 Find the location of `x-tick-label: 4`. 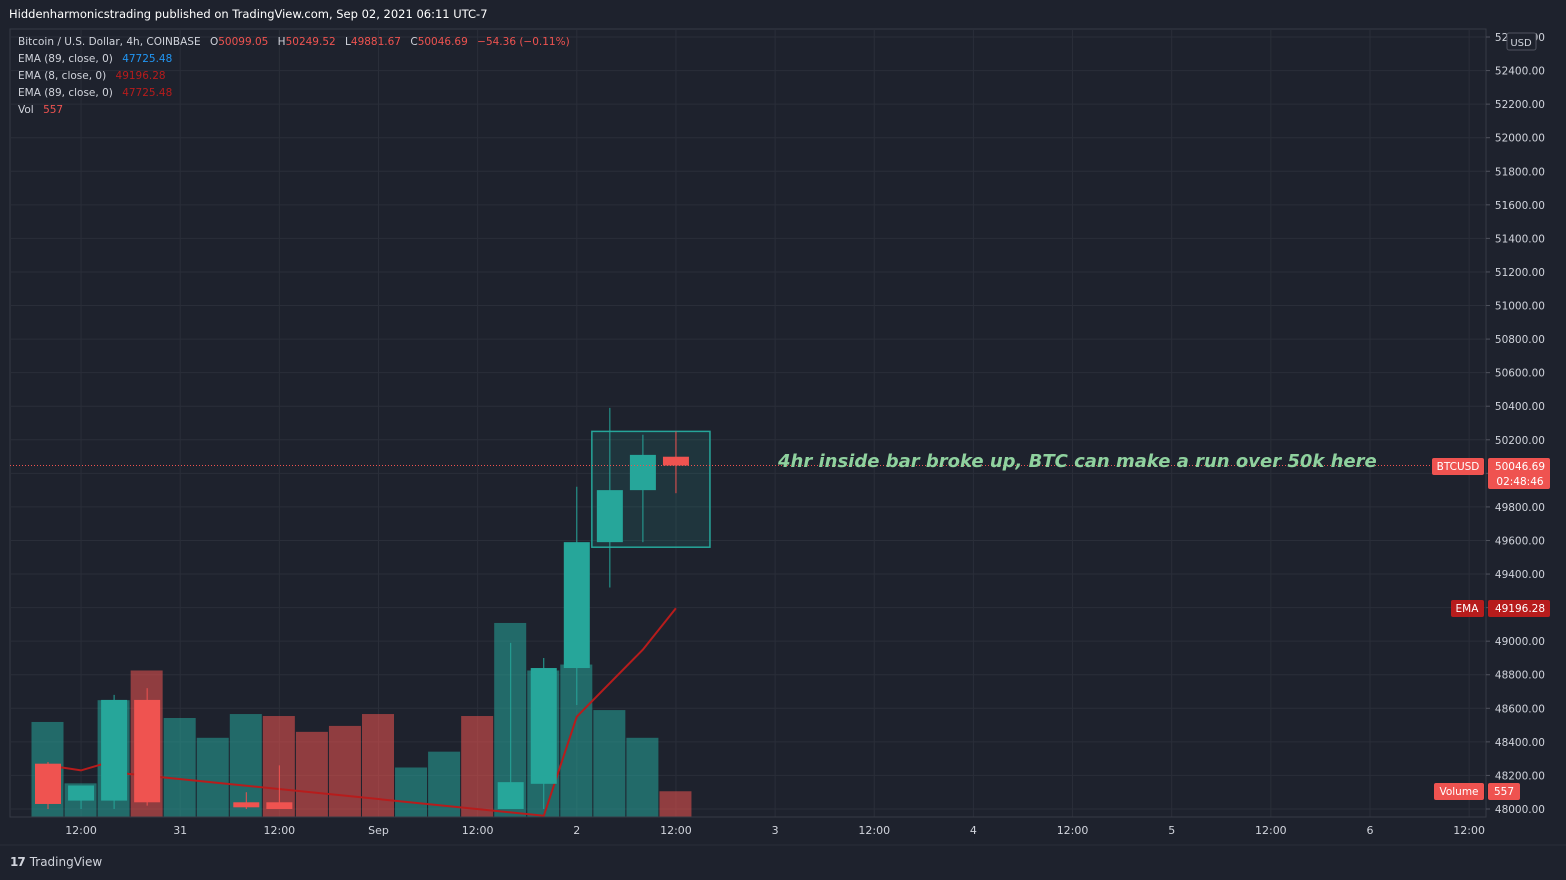

x-tick-label: 4 is located at coordinates (973, 830).